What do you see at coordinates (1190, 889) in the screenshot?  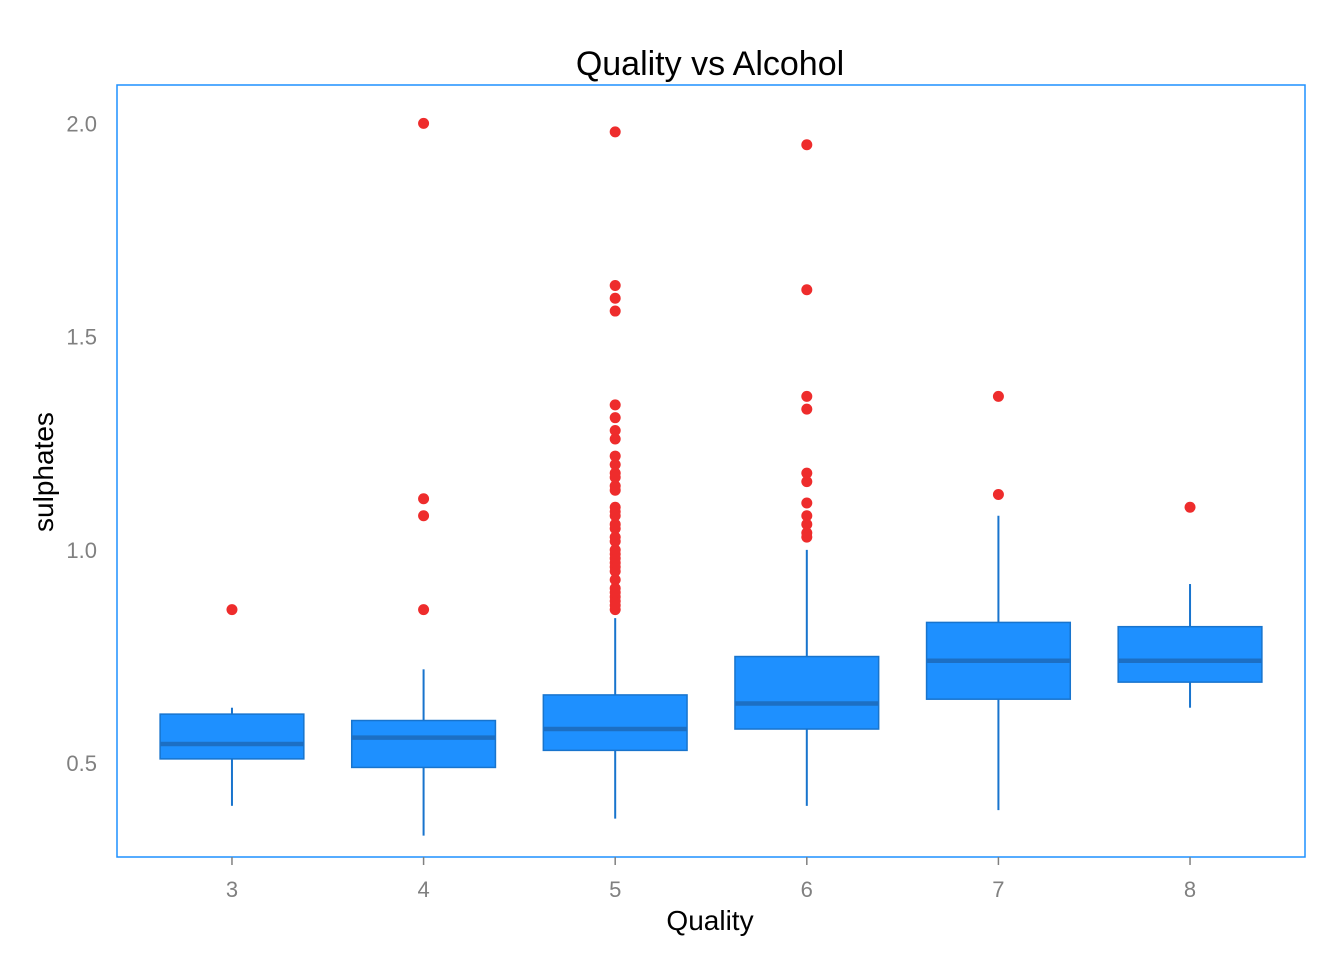 I see `x-tick-label: 8` at bounding box center [1190, 889].